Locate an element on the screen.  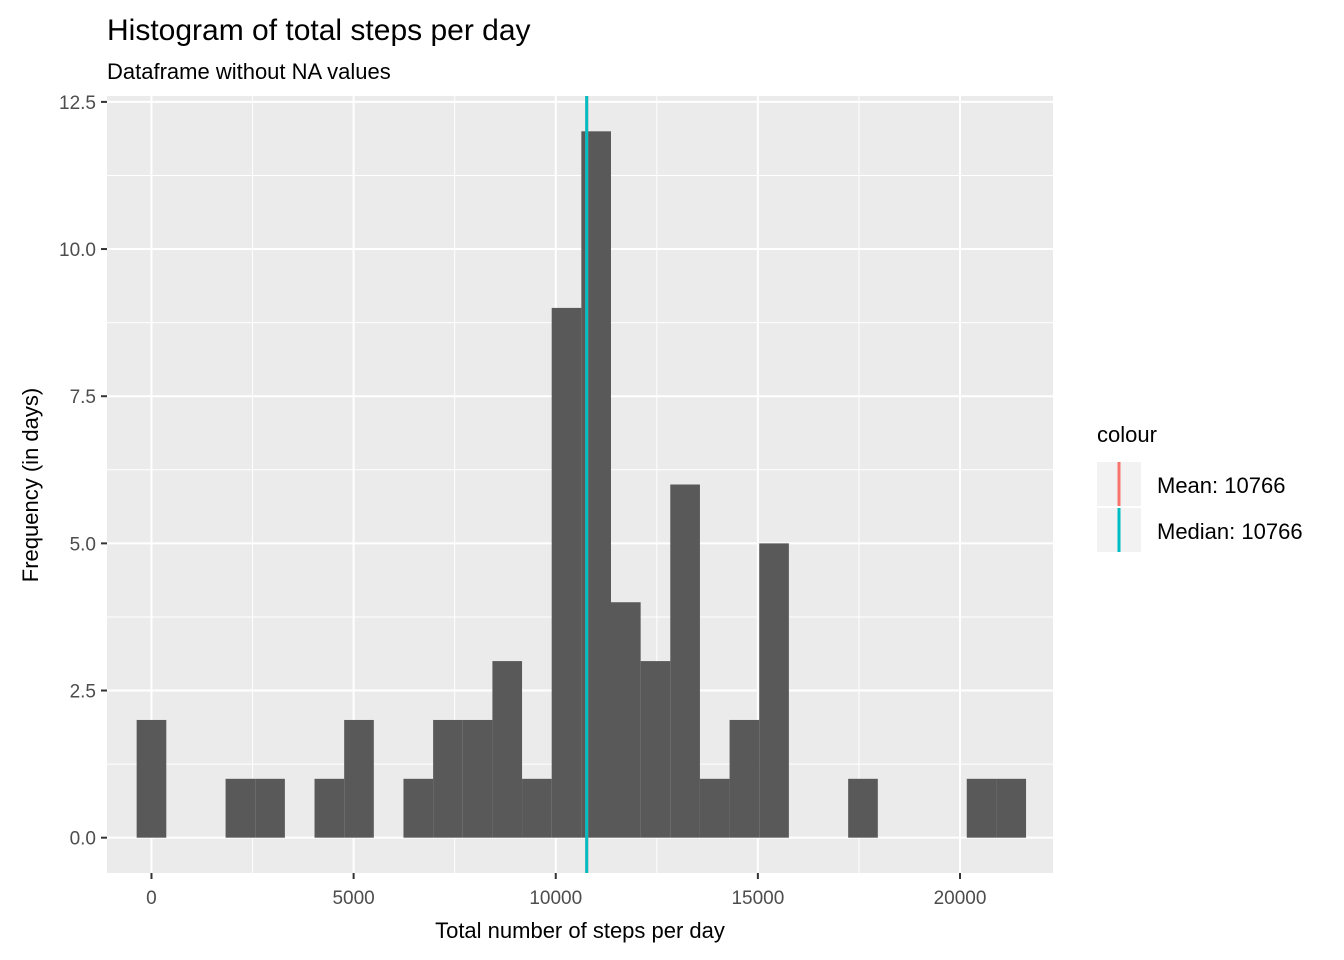
x-tick-label: 15000 is located at coordinates (757, 898).